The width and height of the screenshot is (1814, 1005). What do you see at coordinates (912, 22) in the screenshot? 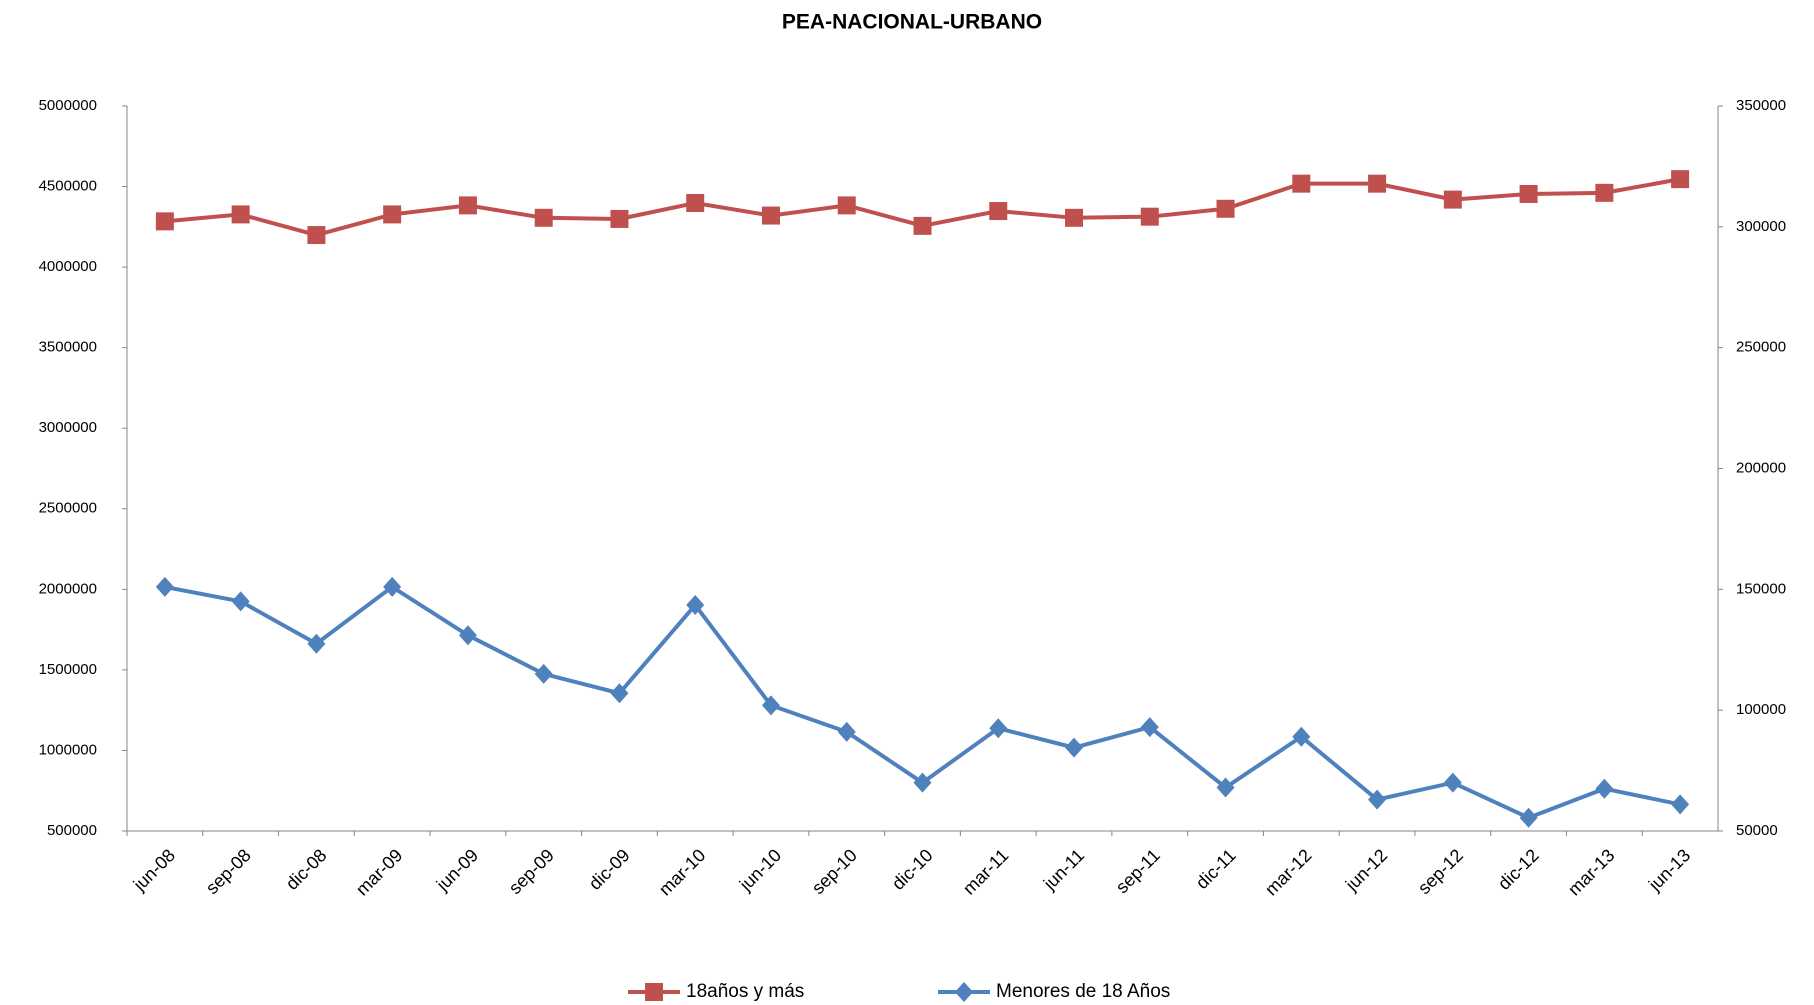
I see `chart-title: PEA-NACIONAL-URBANO` at bounding box center [912, 22].